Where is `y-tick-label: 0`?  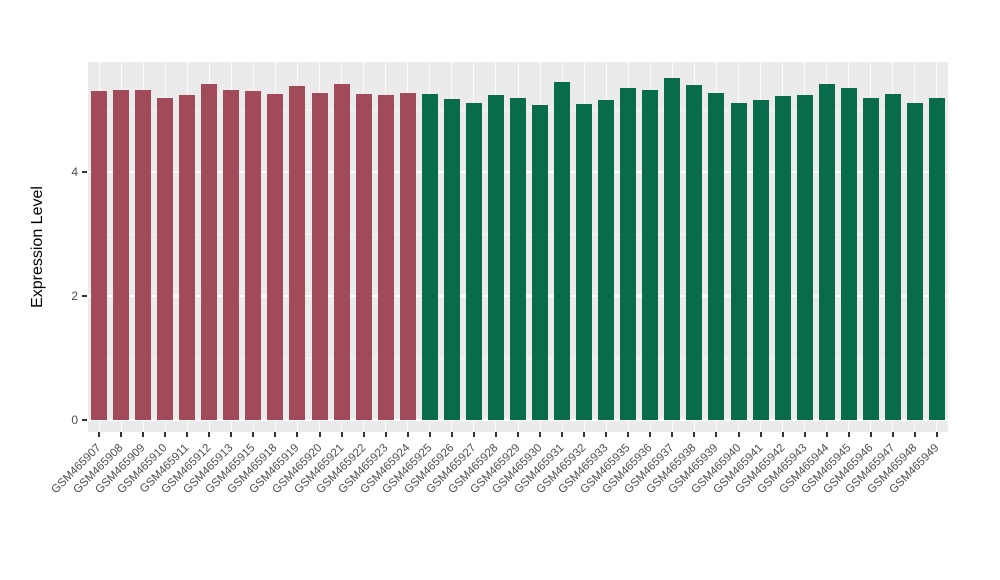
y-tick-label: 0 is located at coordinates (74, 420).